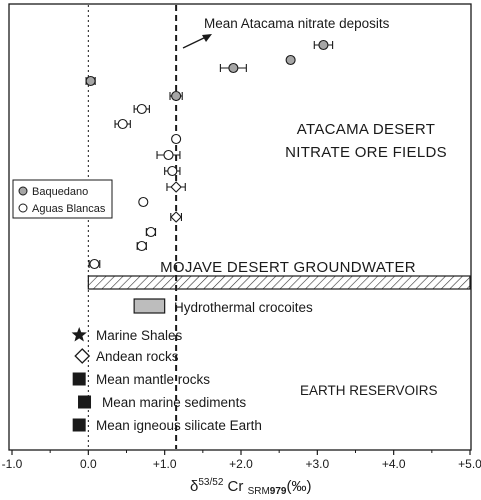 This screenshot has height=500, width=481. What do you see at coordinates (139, 335) in the screenshot?
I see `reservoir-label-marine-shales: Marine Shales` at bounding box center [139, 335].